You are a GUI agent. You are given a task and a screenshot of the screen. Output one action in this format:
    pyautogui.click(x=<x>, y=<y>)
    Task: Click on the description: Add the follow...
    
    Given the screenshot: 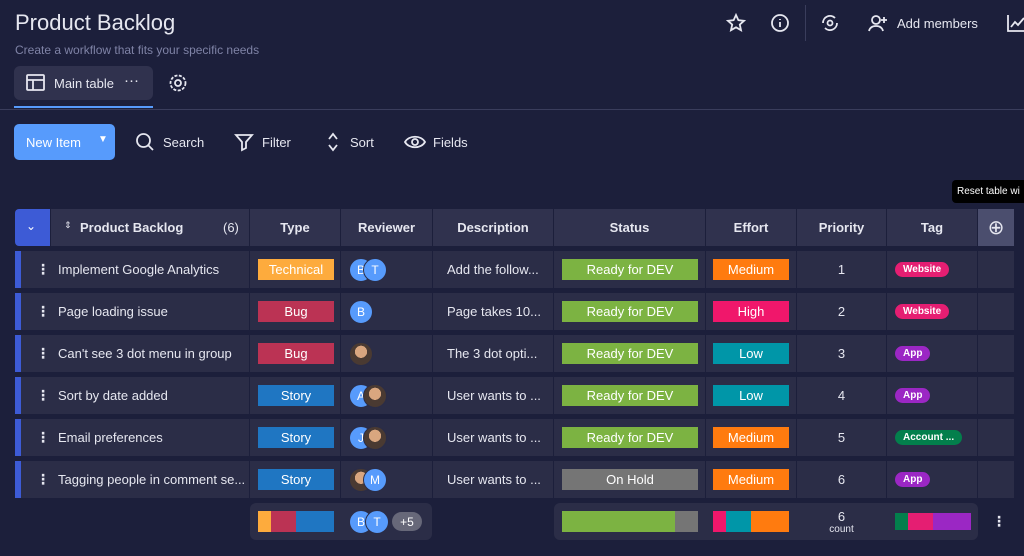 What is the action you would take?
    pyautogui.click(x=493, y=269)
    